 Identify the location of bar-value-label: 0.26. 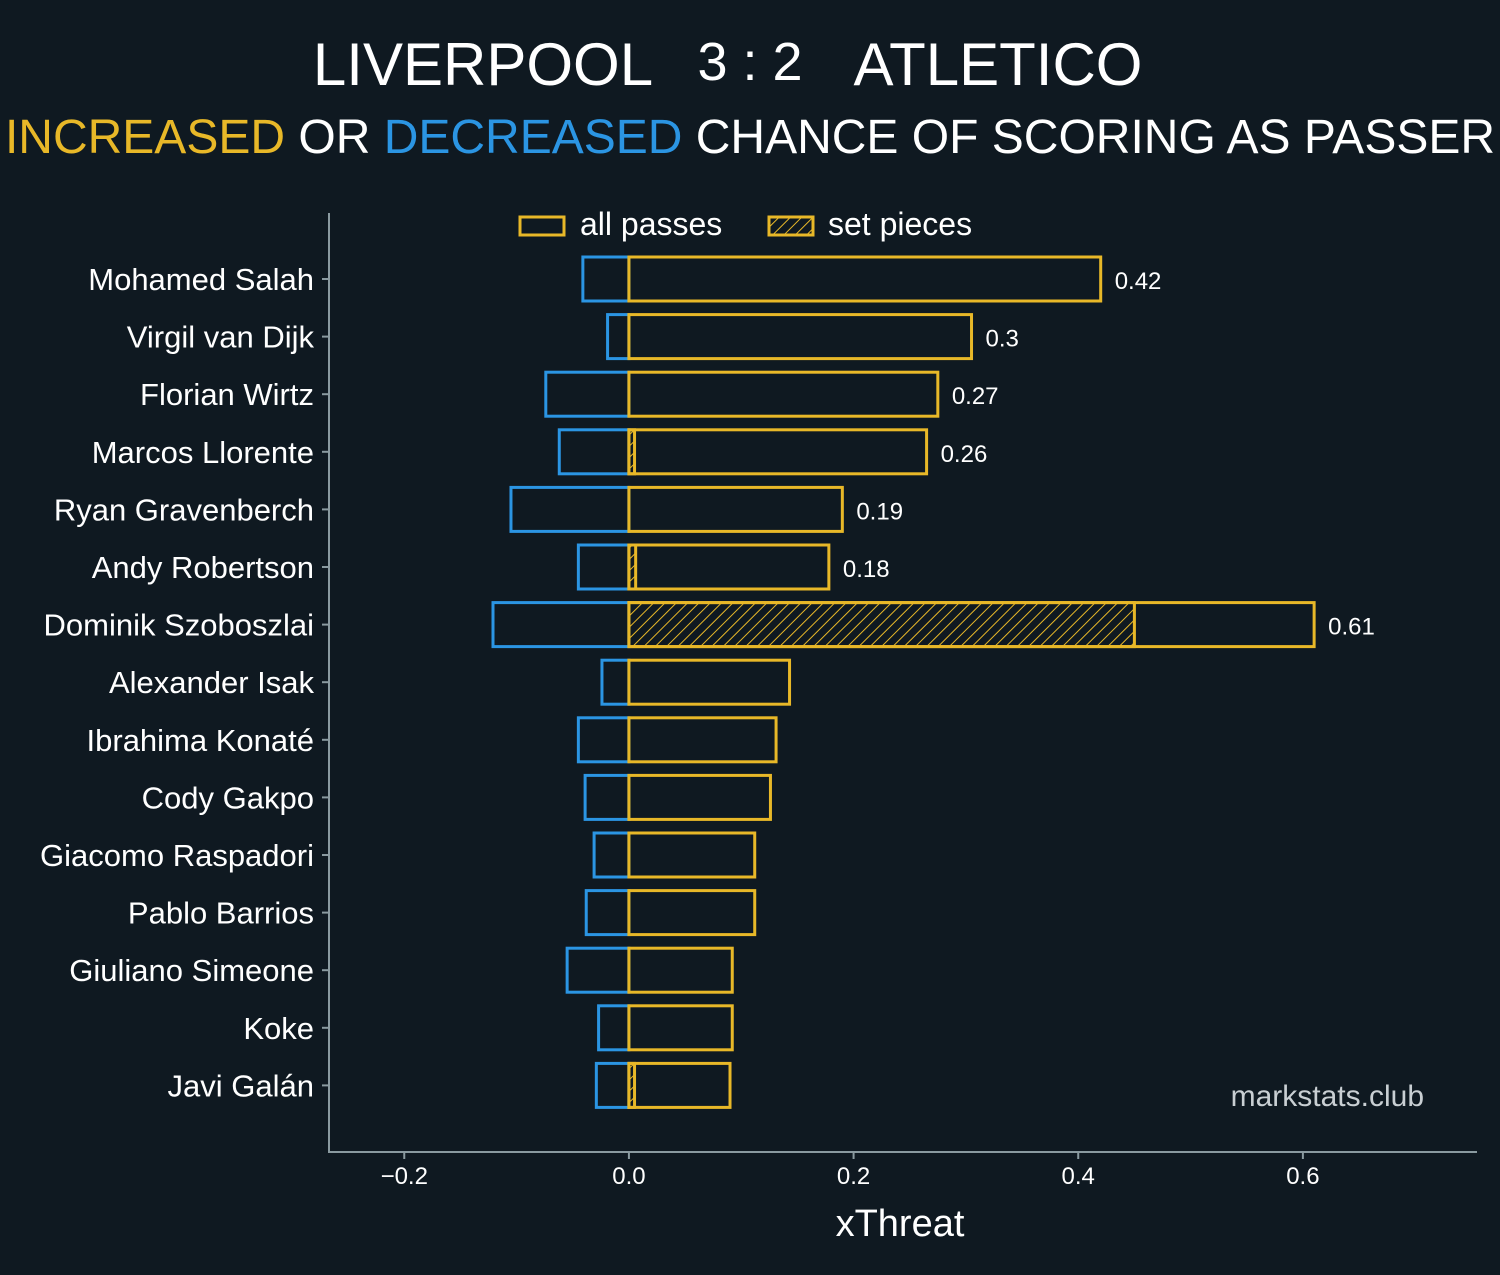
(964, 454).